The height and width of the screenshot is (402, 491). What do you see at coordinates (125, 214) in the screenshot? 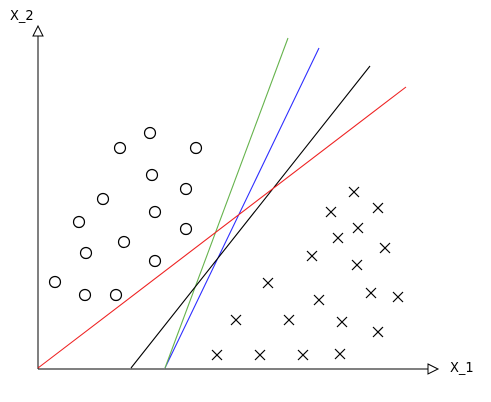
I see `circle-class-points` at bounding box center [125, 214].